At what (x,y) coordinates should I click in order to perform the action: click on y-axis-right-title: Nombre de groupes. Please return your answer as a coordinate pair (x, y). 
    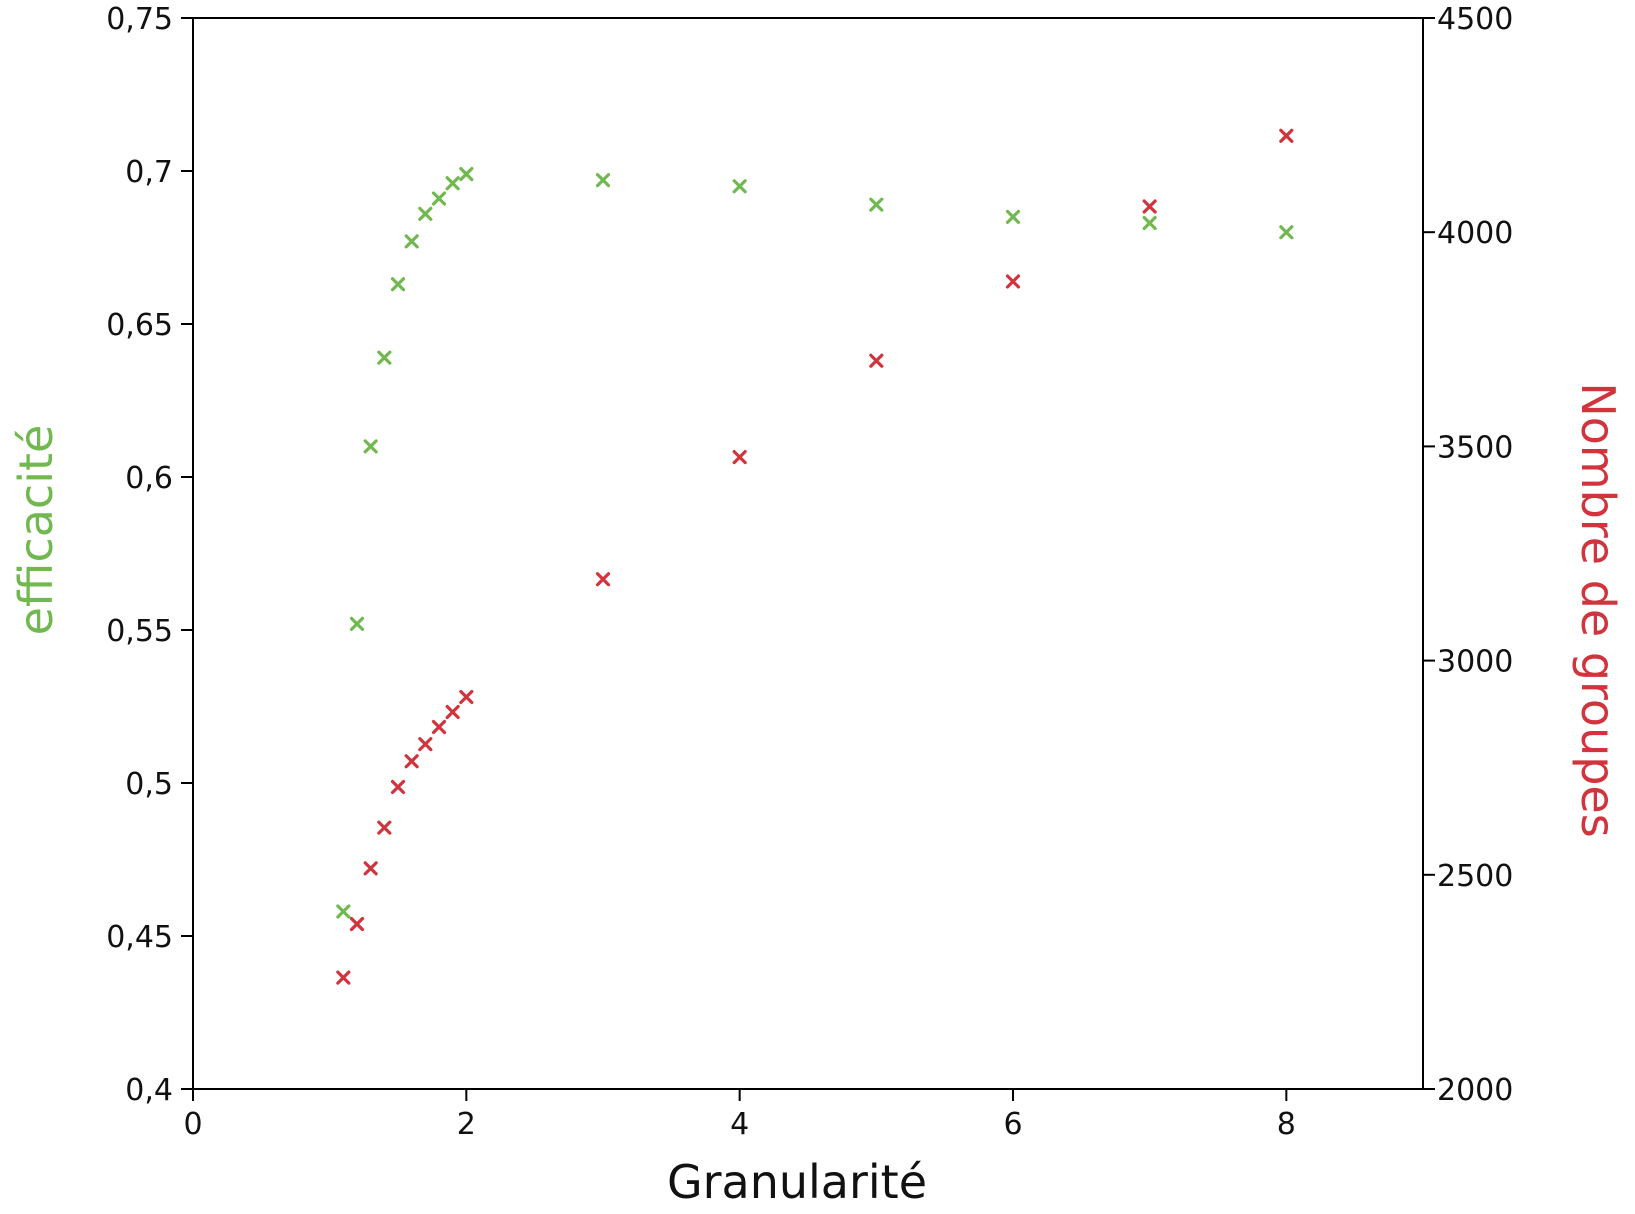
    Looking at the image, I should click on (1598, 609).